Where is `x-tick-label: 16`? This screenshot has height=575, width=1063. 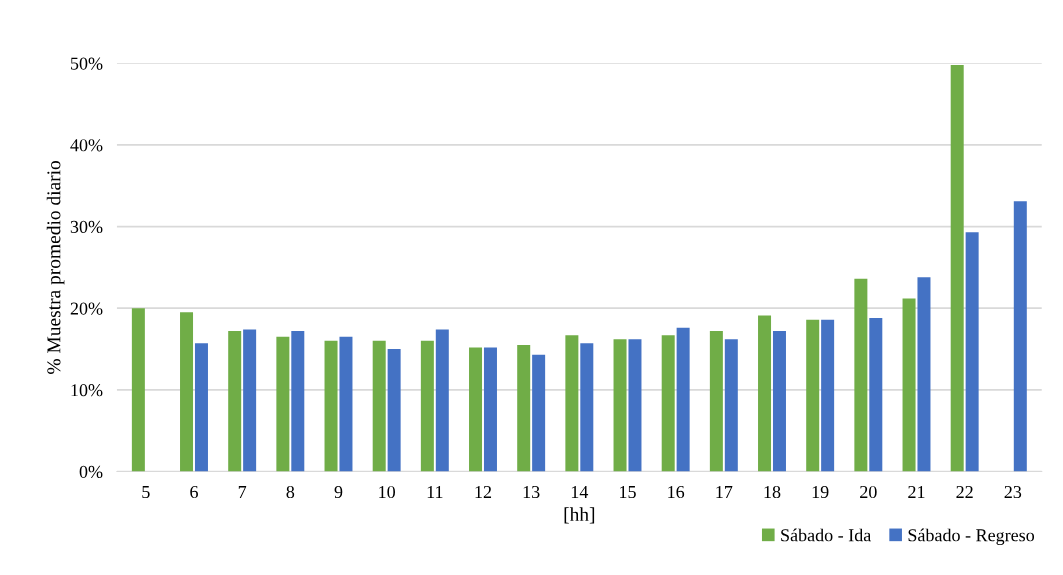
x-tick-label: 16 is located at coordinates (676, 492).